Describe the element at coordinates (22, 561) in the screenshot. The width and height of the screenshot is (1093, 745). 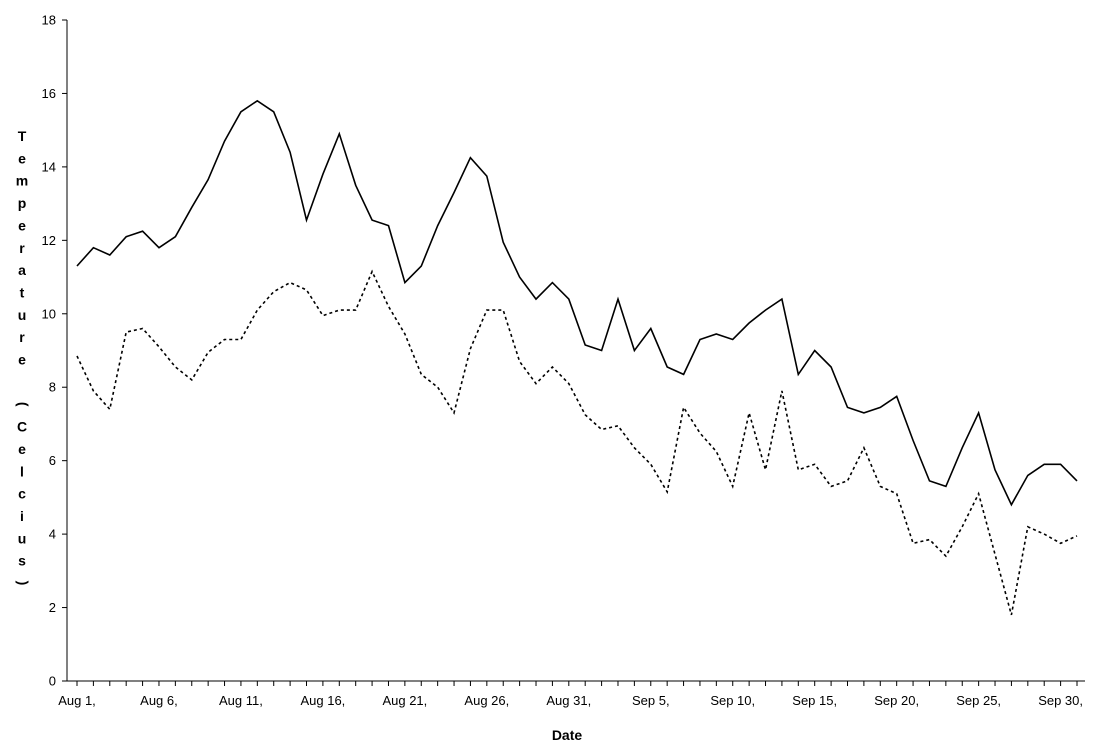
I see `y-axis-title-char: s` at that location.